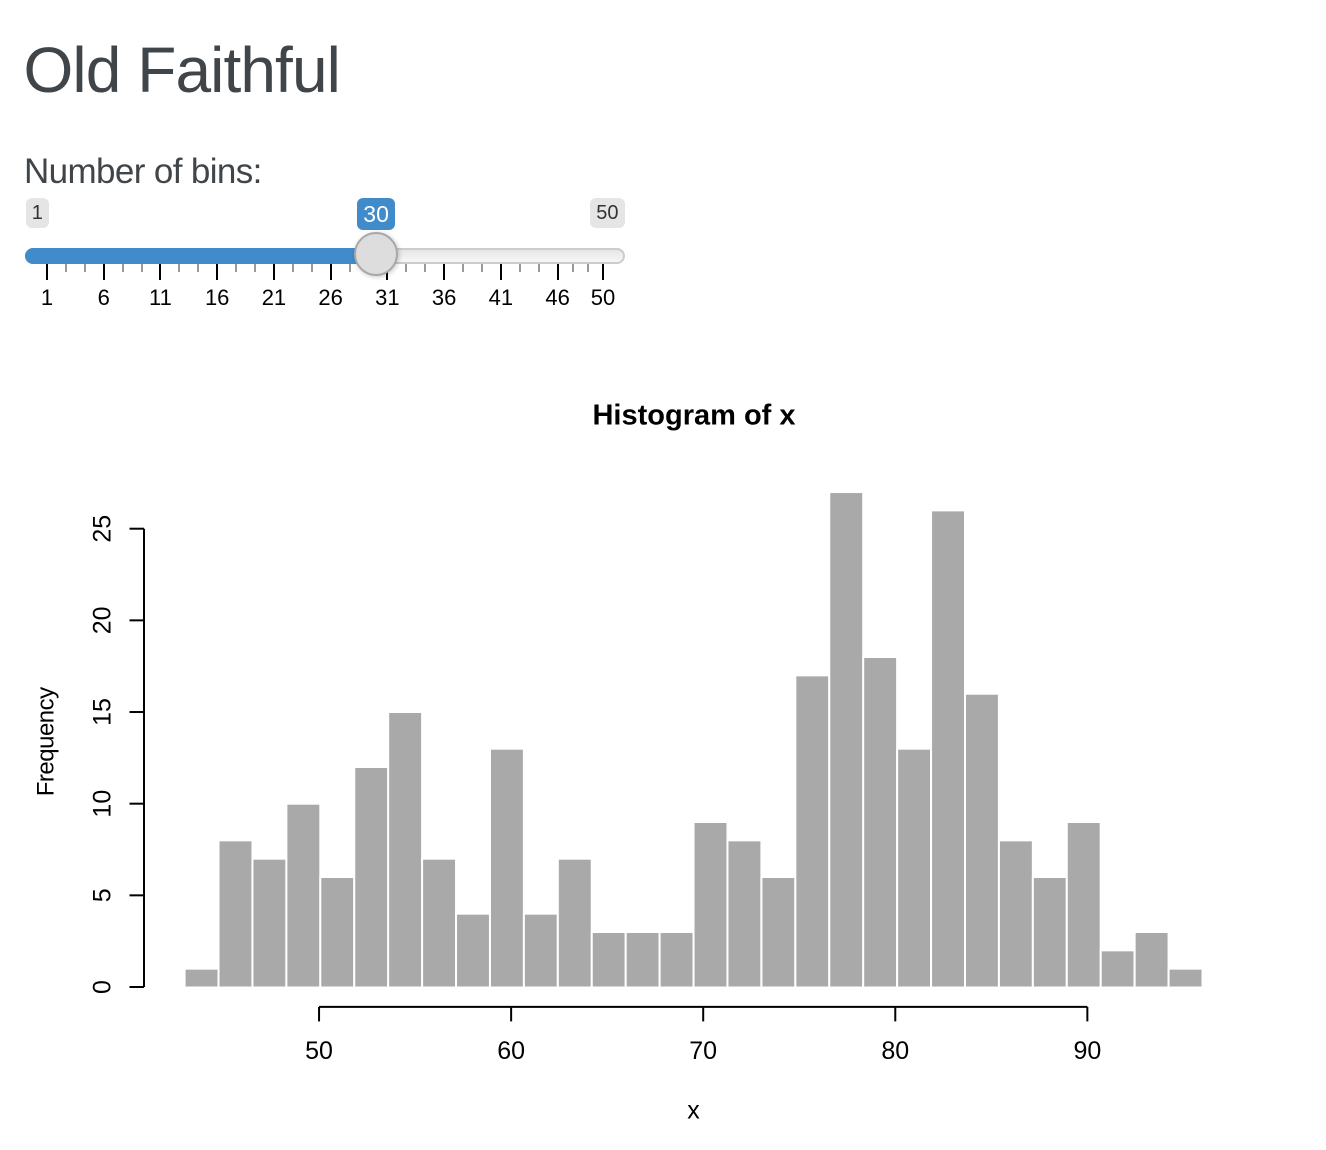 This screenshot has width=1326, height=1150. Describe the element at coordinates (1087, 1051) in the screenshot. I see `svg-text: 90` at that location.